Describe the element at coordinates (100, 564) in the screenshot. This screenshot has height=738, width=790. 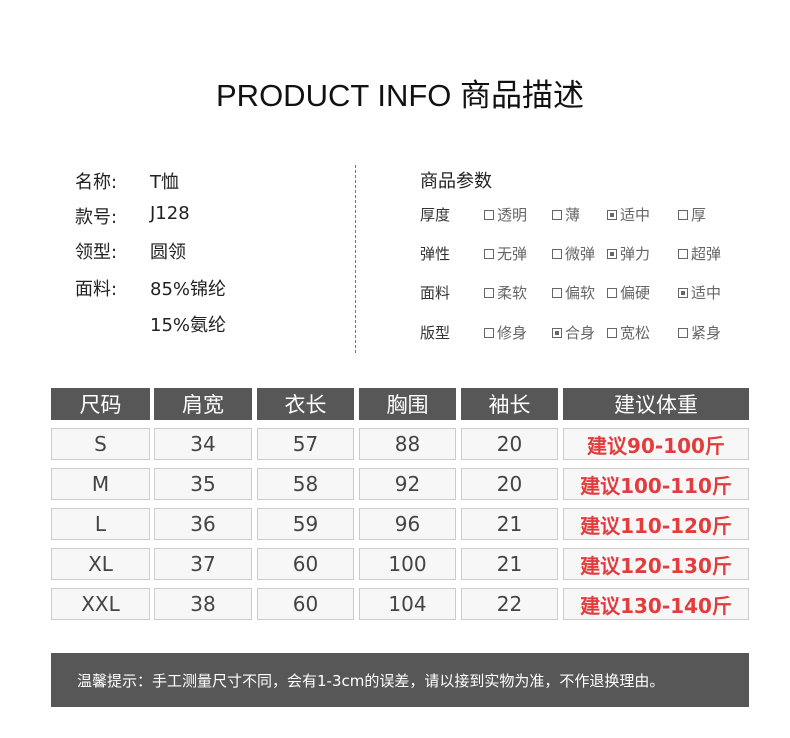
I see `table-cell: XL` at that location.